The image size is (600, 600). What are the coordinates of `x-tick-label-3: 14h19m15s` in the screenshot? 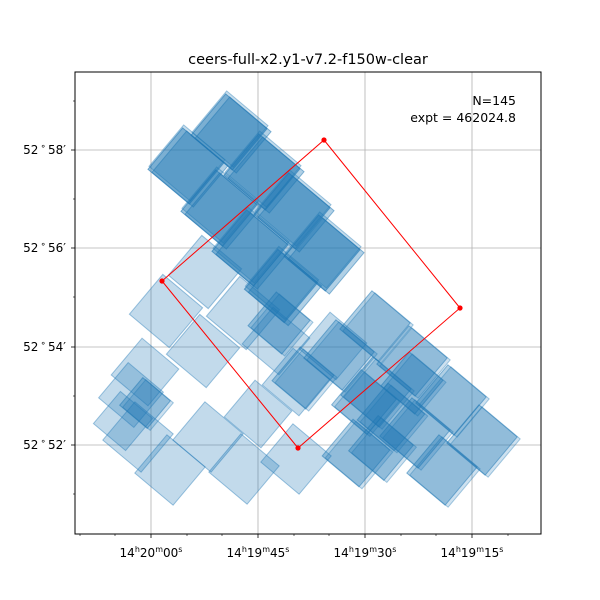 It's located at (472, 552).